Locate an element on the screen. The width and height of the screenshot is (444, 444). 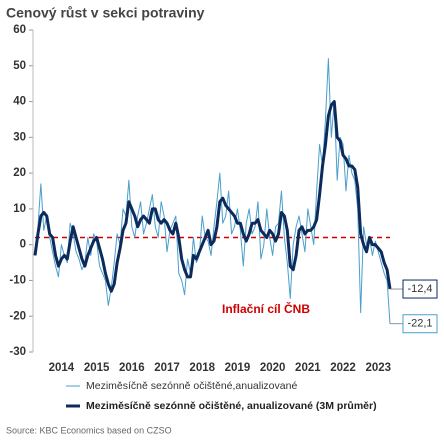
y-tick-label: 60 is located at coordinates (19, 30).